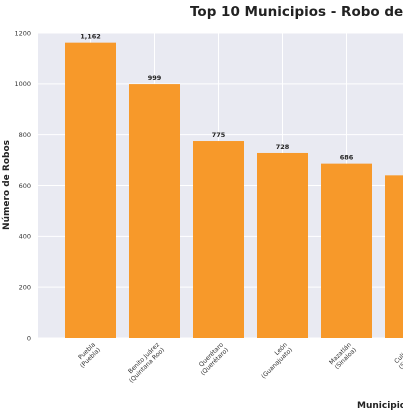 The width and height of the screenshot is (403, 413). What do you see at coordinates (7, 185) in the screenshot?
I see `y-axis-label: Número de Robos` at bounding box center [7, 185].